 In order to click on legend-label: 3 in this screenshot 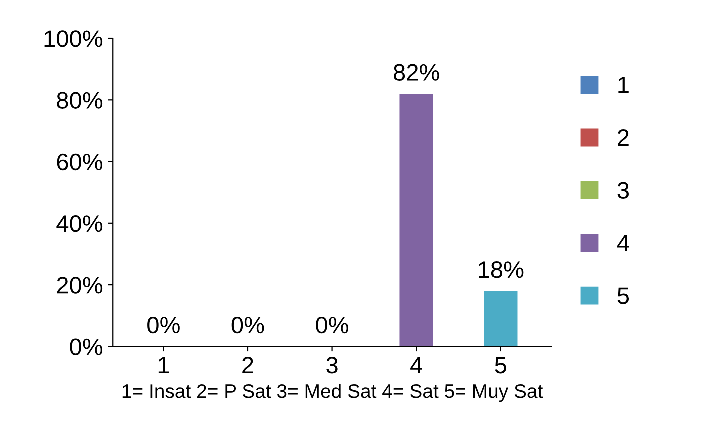, I will do `click(623, 190)`.